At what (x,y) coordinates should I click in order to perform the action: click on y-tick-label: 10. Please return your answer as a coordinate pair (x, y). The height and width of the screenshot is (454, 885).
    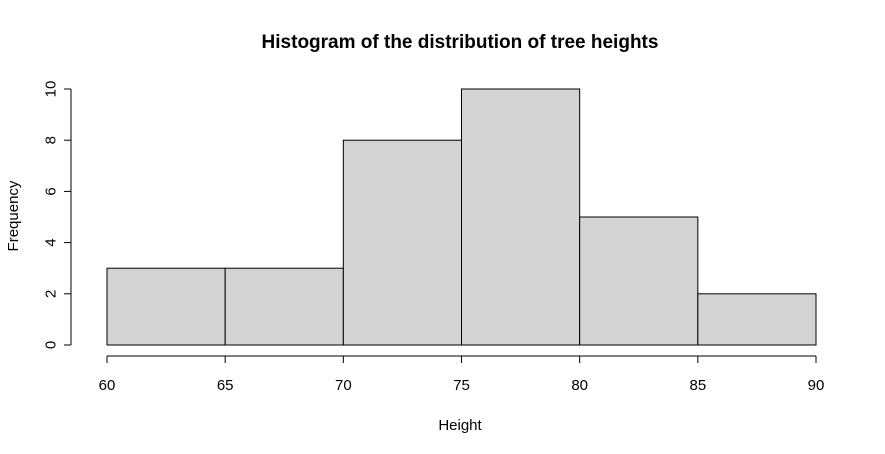
    Looking at the image, I should click on (51, 89).